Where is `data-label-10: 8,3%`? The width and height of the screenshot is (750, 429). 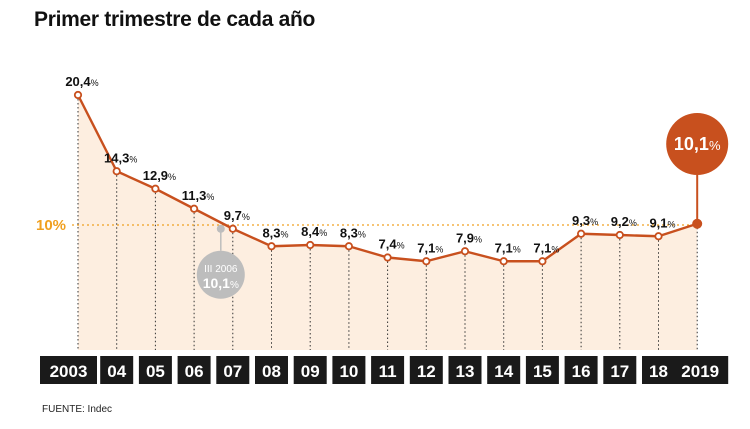 data-label-10: 8,3% is located at coordinates (353, 232).